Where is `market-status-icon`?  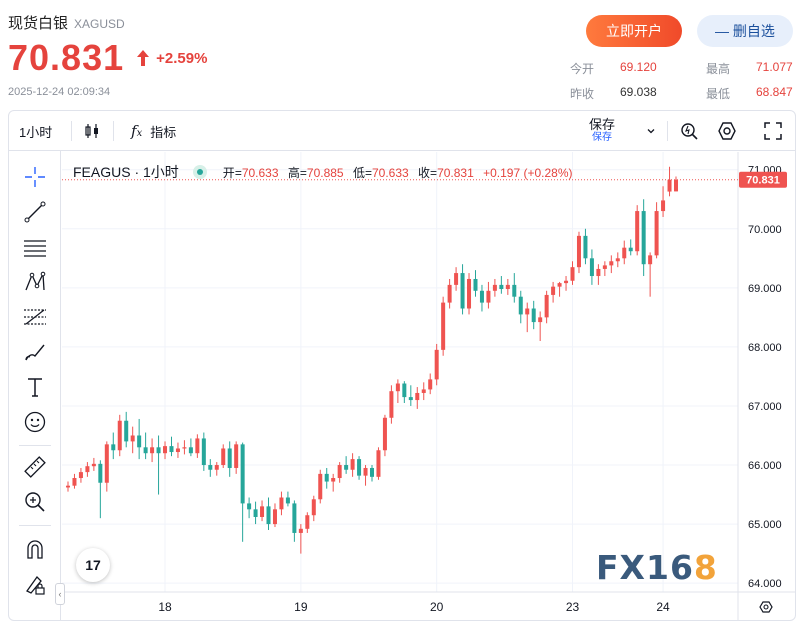 market-status-icon is located at coordinates (199, 172).